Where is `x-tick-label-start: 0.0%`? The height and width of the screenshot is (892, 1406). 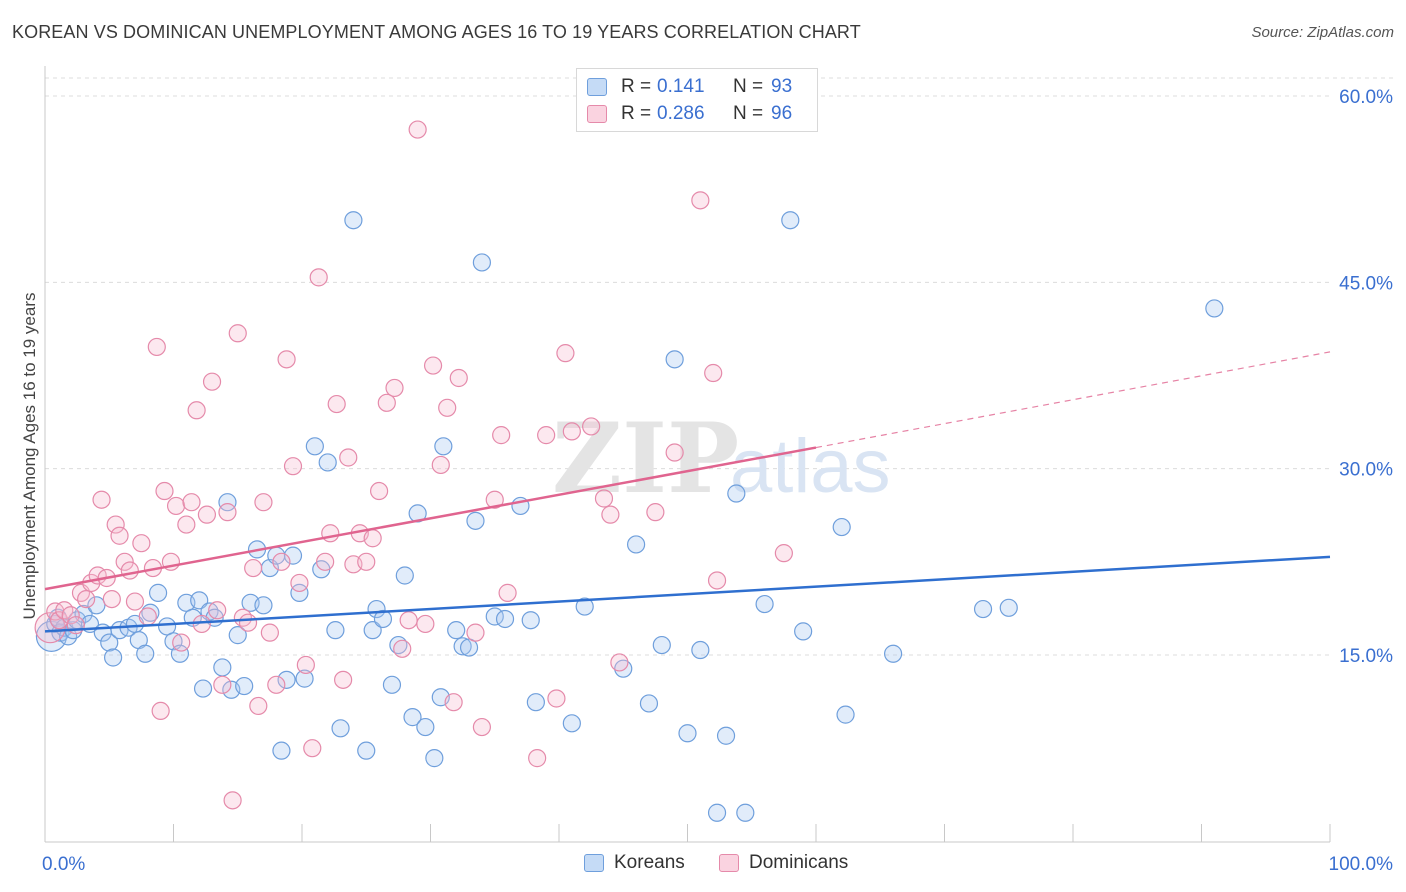
x-tick-label-start: 0.0% is located at coordinates (63, 864).